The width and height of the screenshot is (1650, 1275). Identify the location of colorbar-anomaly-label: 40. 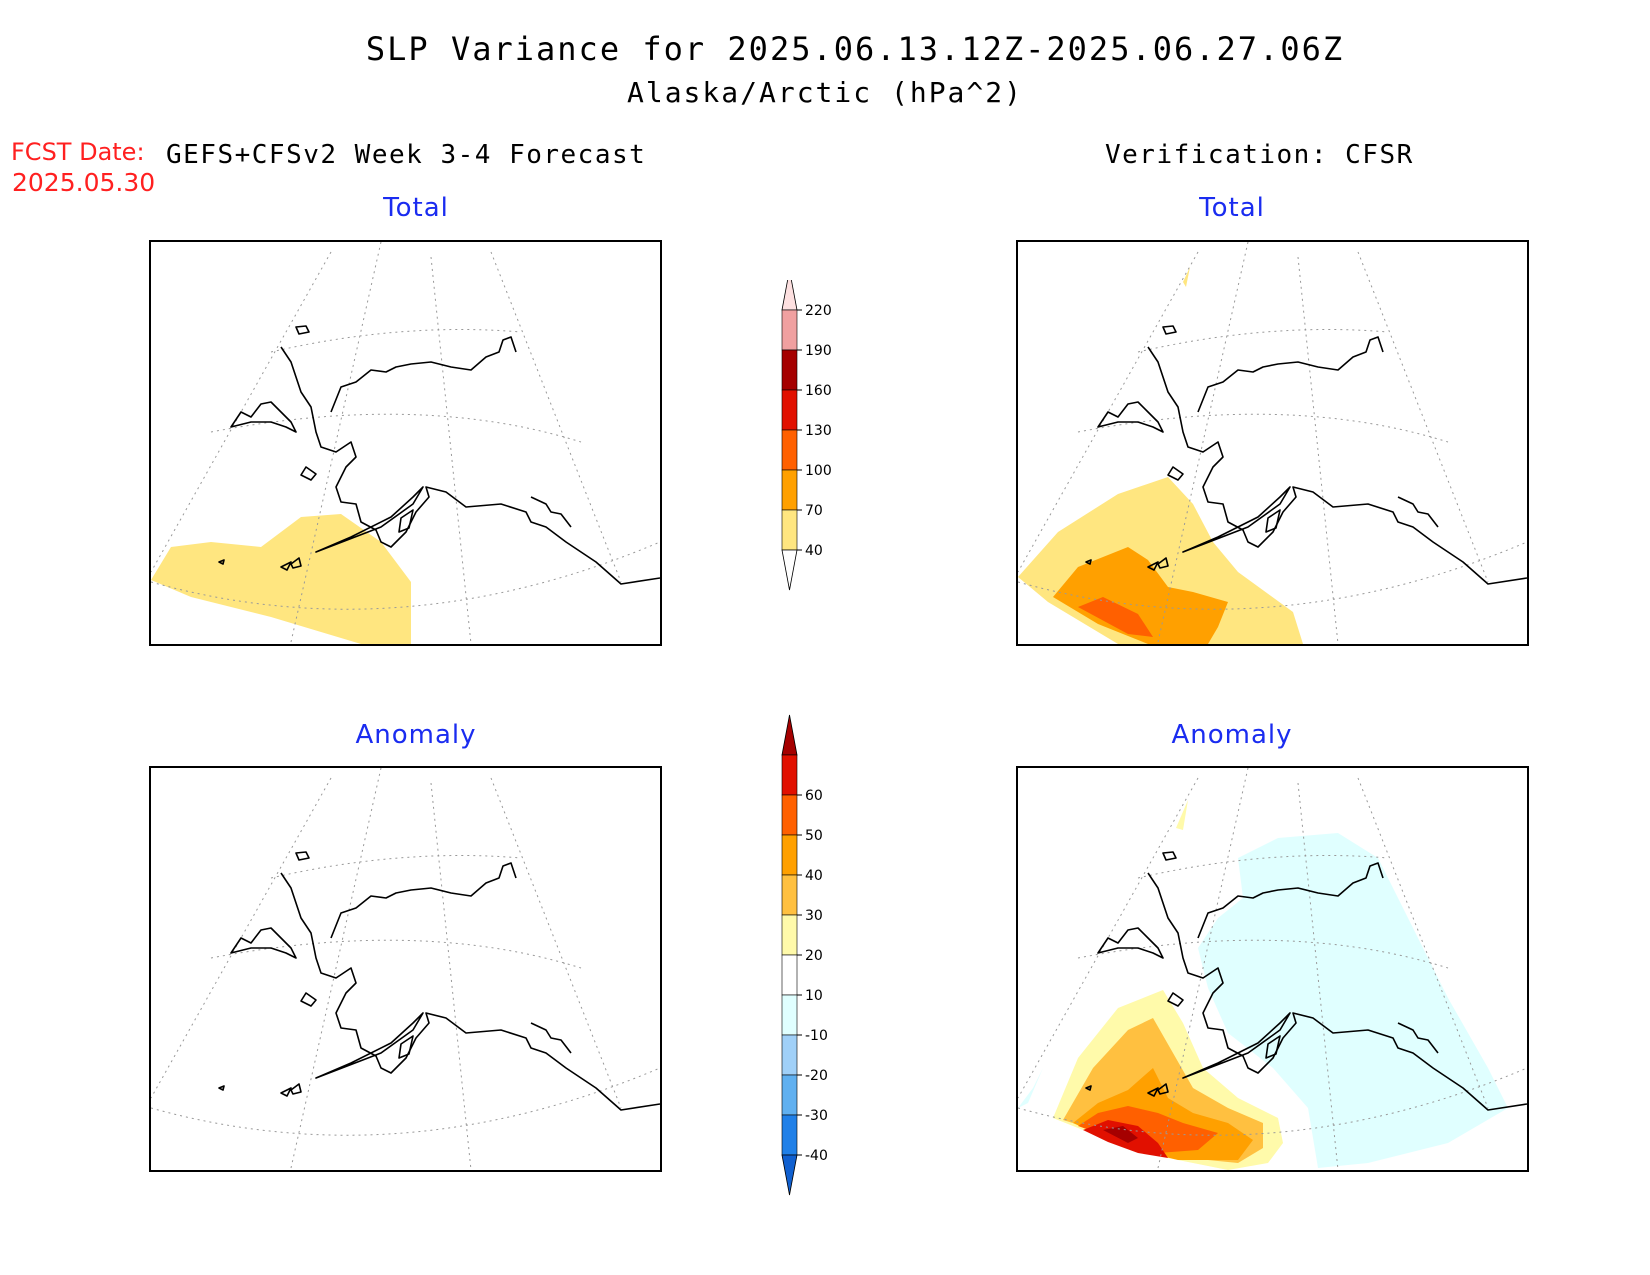
(814, 876).